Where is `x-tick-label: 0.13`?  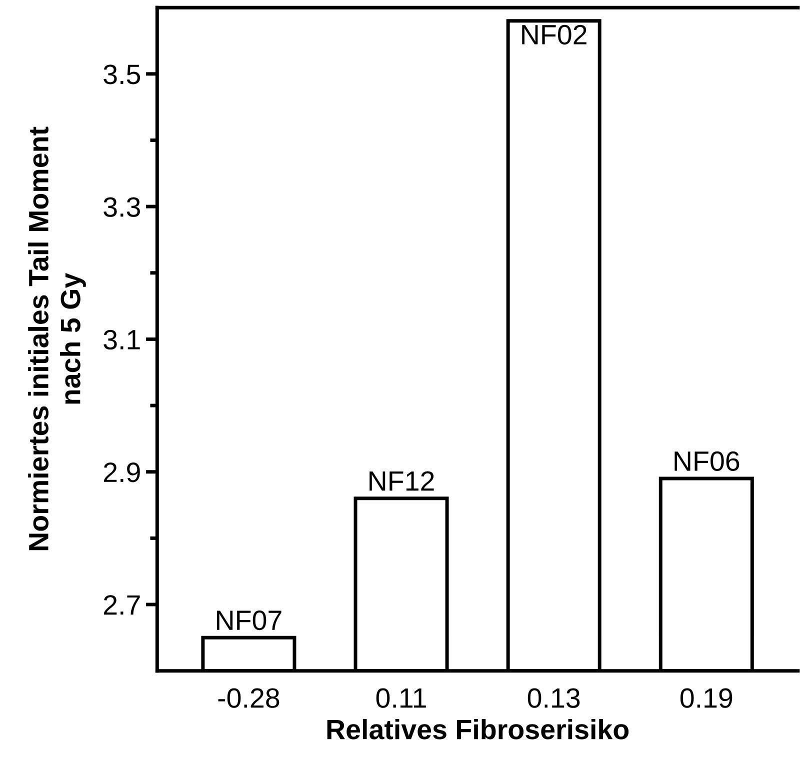
x-tick-label: 0.13 is located at coordinates (554, 698).